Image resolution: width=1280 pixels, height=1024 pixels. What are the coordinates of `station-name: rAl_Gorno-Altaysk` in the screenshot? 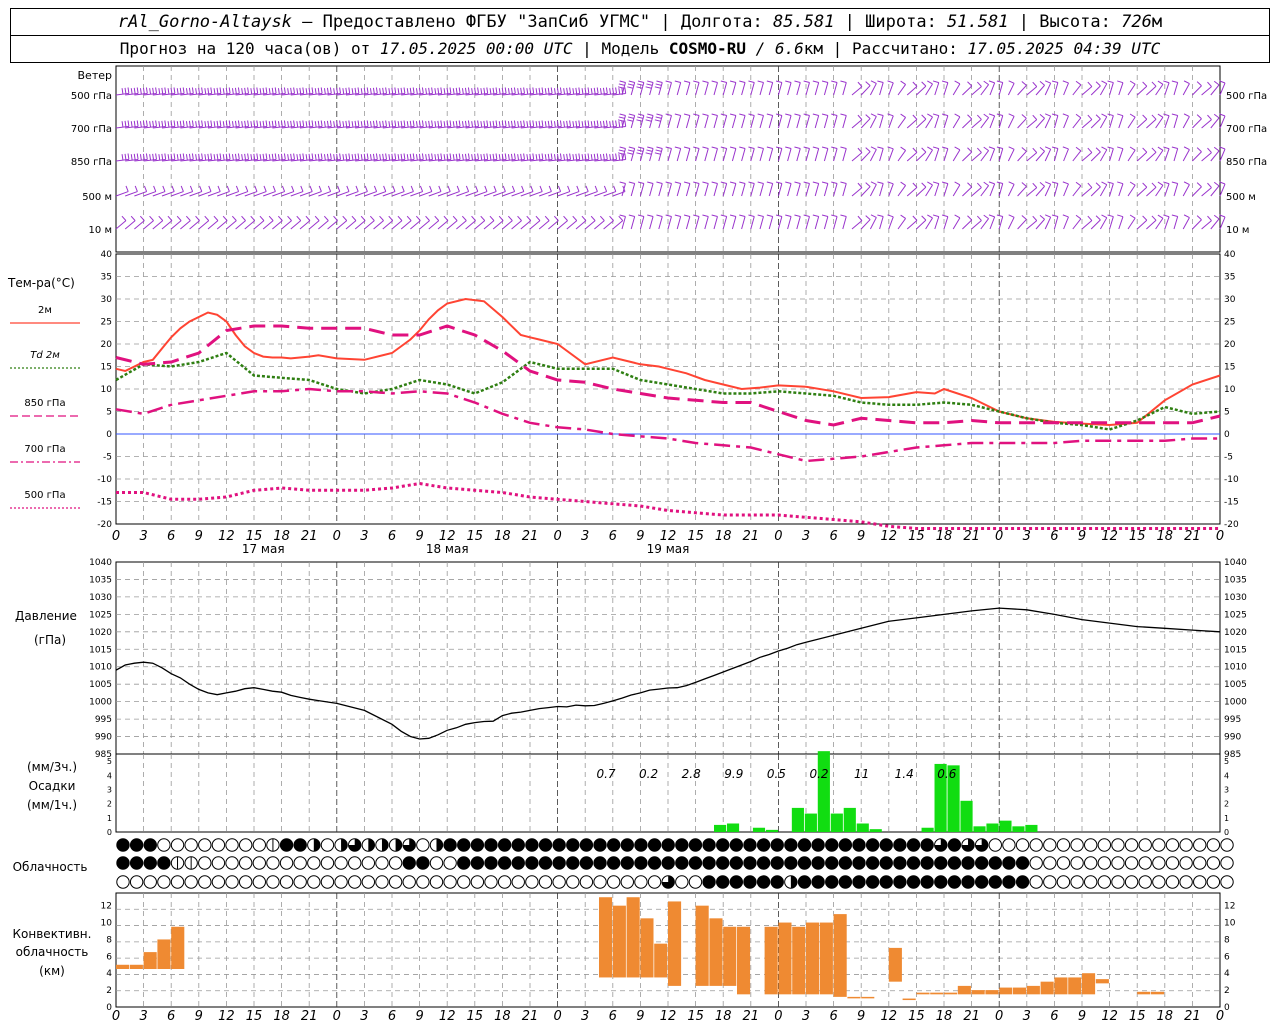 It's located at (204, 22).